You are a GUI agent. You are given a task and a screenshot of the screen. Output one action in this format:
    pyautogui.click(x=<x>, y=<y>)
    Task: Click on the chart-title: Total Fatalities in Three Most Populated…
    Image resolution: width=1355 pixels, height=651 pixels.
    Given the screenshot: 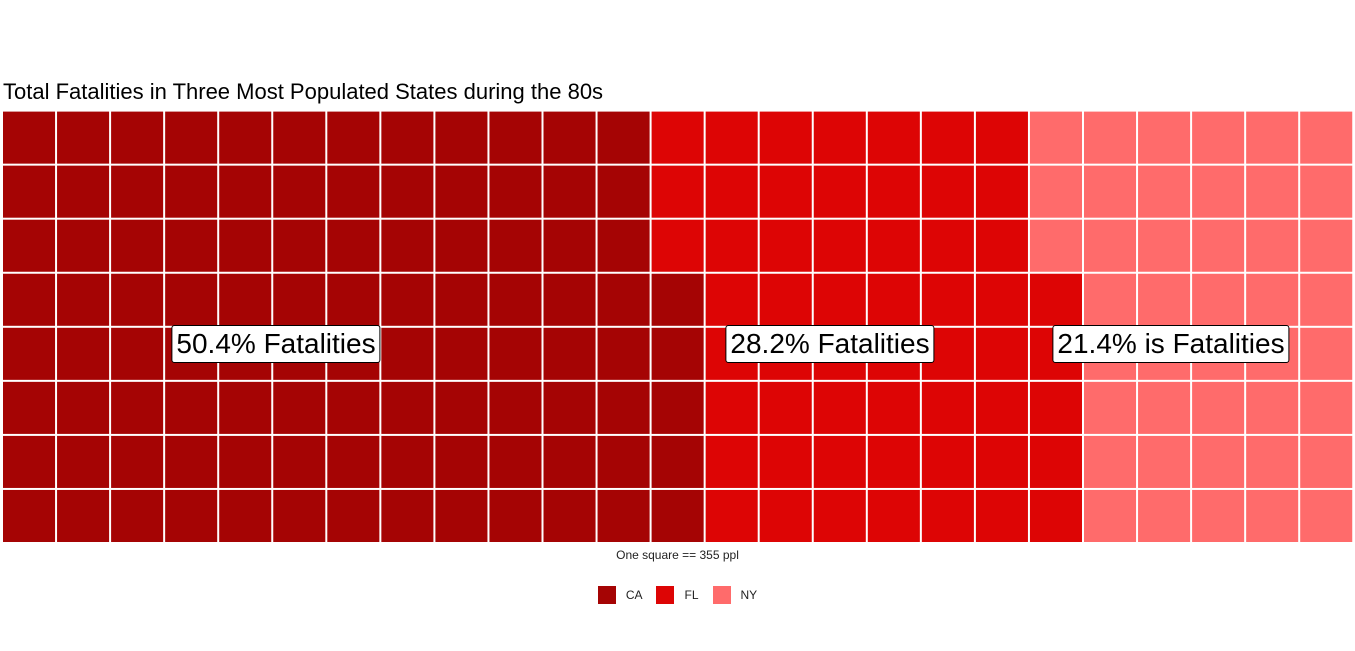 What is the action you would take?
    pyautogui.click(x=303, y=91)
    